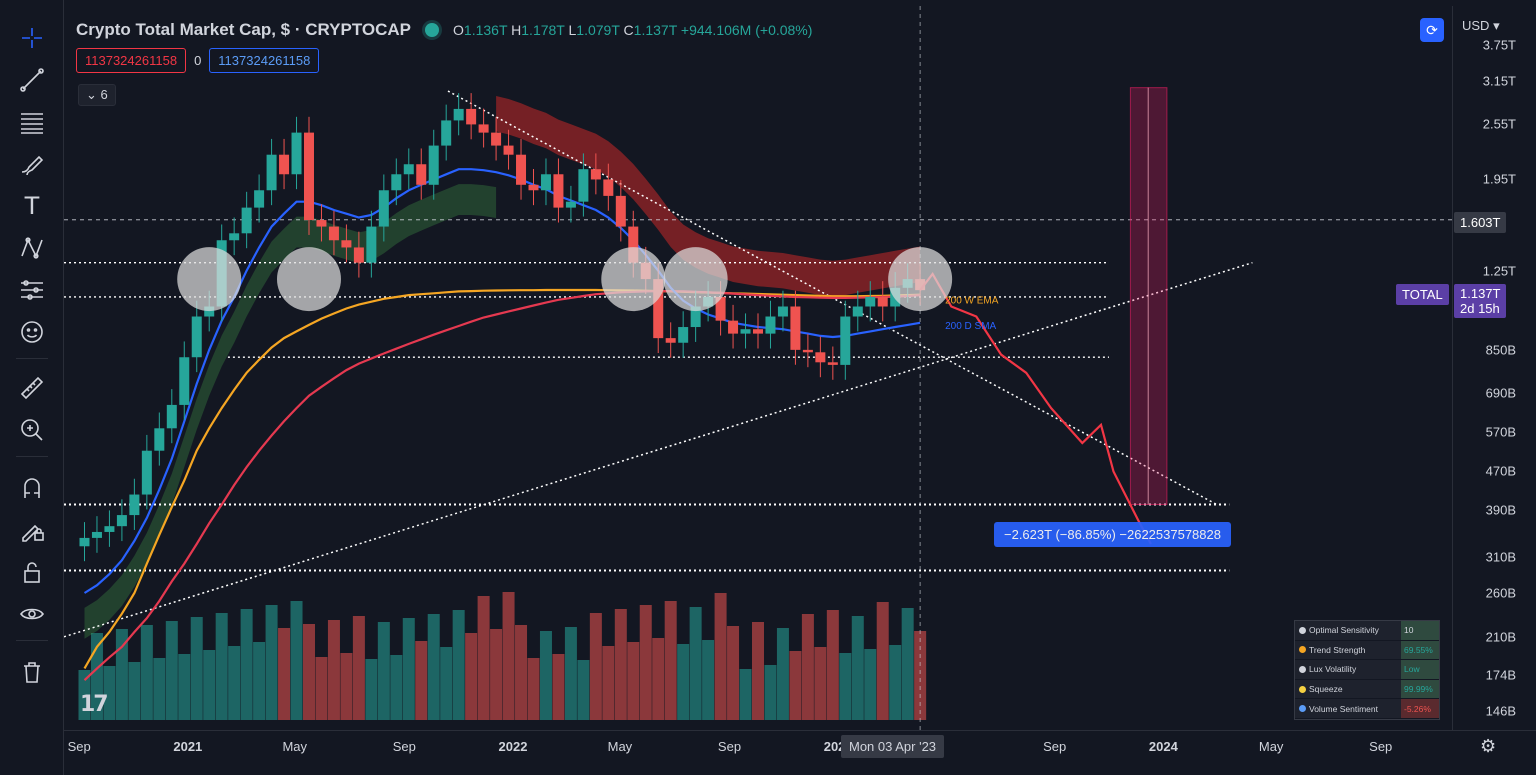  Describe the element at coordinates (32, 430) in the screenshot. I see `zoom-in-icon` at that location.